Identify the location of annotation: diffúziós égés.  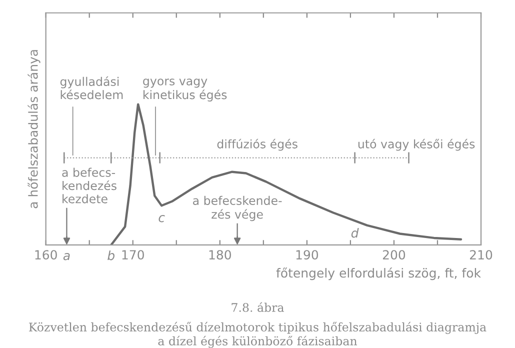
(257, 144).